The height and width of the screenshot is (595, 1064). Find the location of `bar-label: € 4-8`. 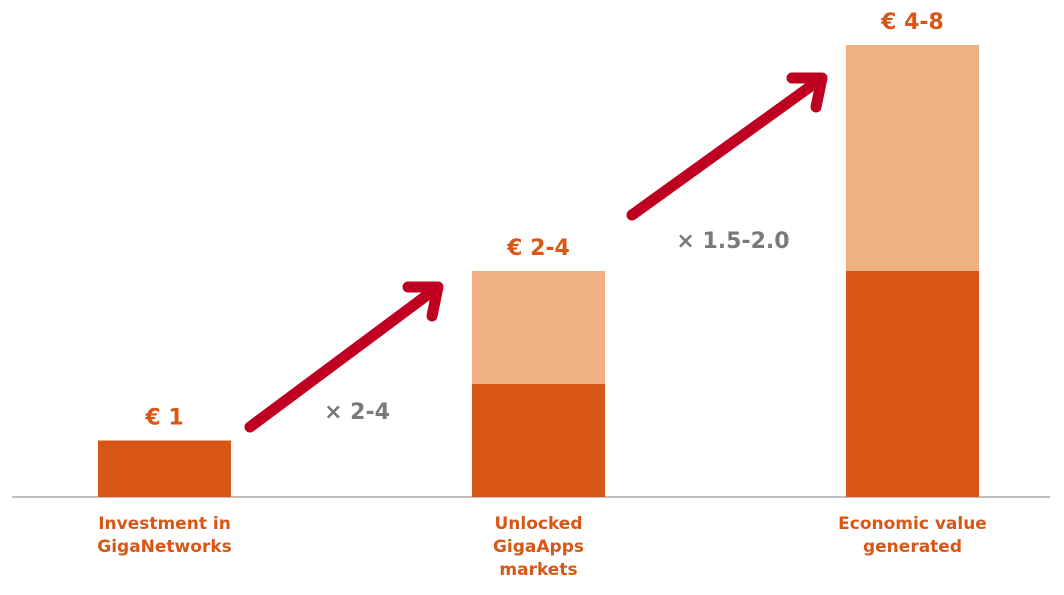

bar-label: € 4-8 is located at coordinates (912, 22).